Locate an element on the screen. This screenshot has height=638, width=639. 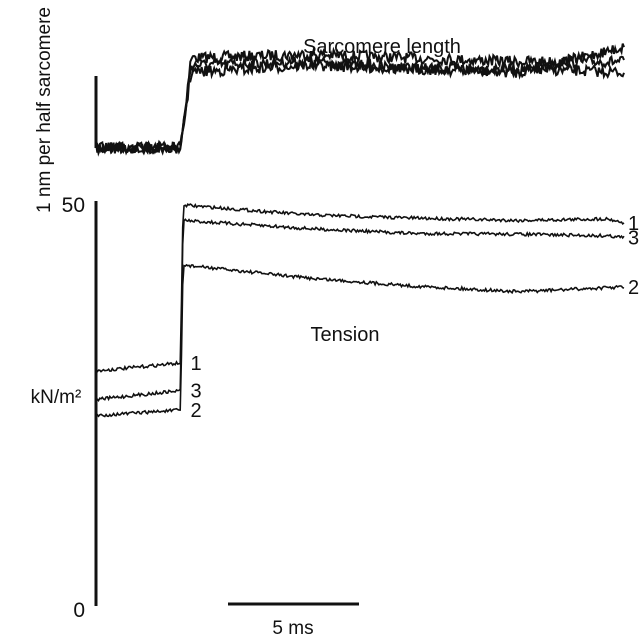
sarcomere-panel-title: Sarcomere length is located at coordinates (382, 47).